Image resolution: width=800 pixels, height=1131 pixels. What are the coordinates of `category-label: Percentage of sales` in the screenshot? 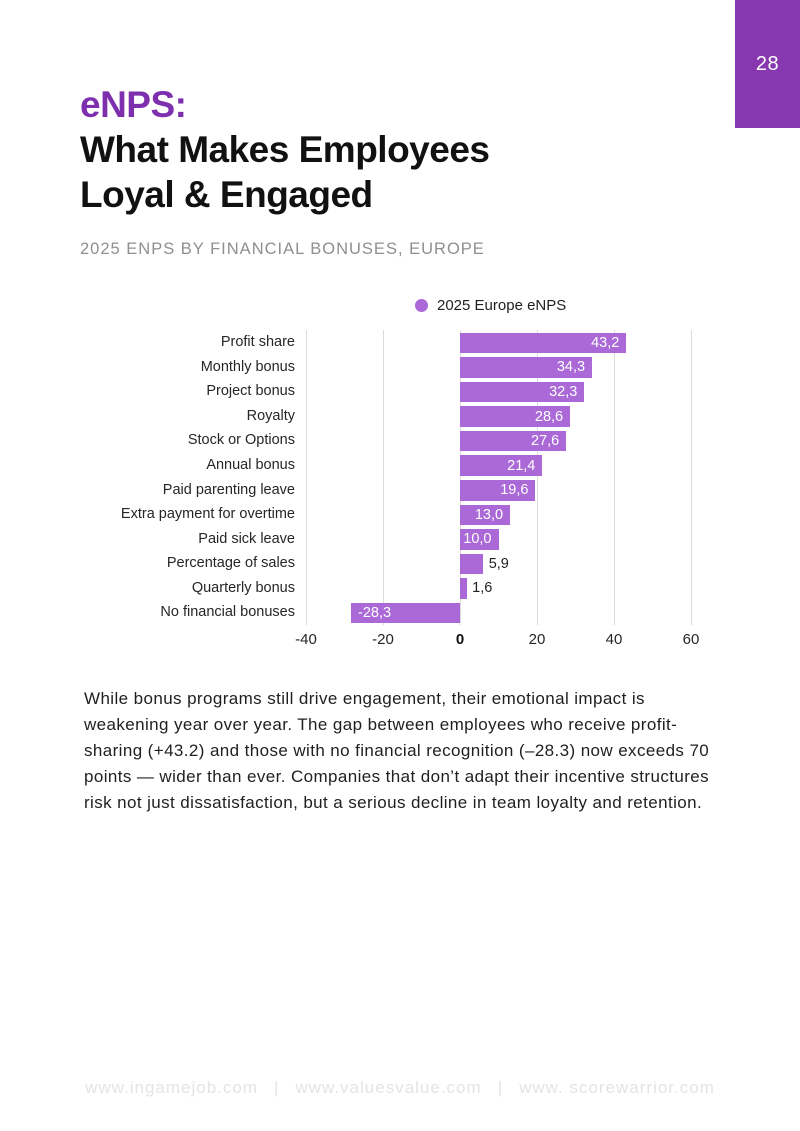 It's located at (230, 563).